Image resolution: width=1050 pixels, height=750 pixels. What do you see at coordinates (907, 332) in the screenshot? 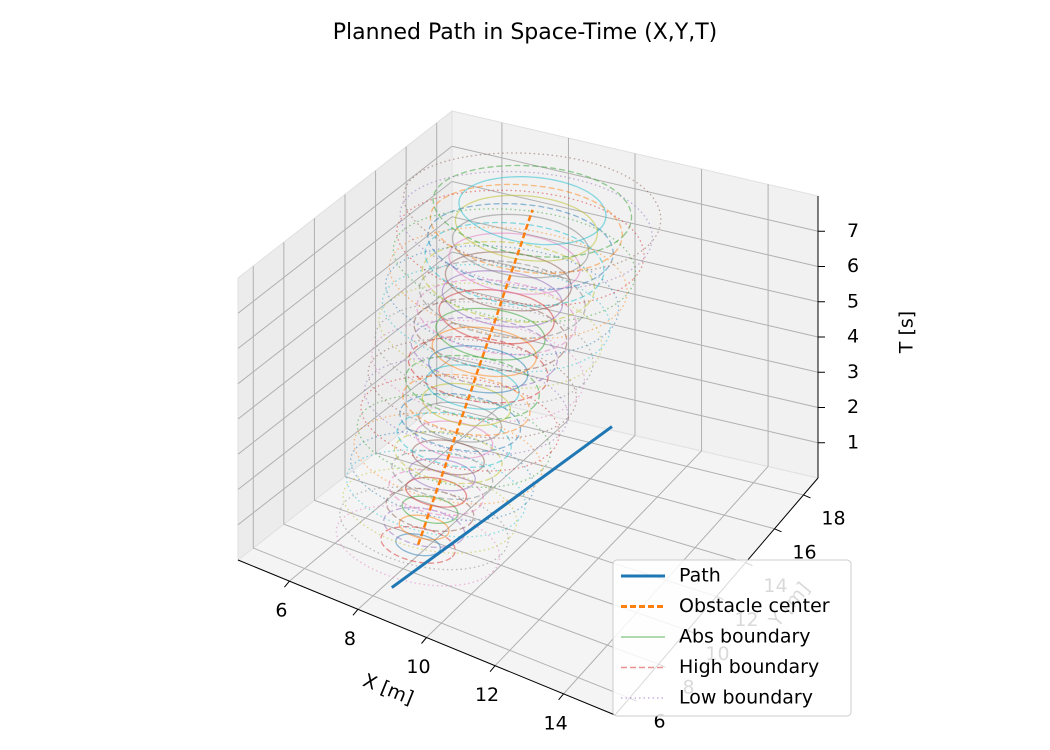
I see `z-axis-label: T [s]` at bounding box center [907, 332].